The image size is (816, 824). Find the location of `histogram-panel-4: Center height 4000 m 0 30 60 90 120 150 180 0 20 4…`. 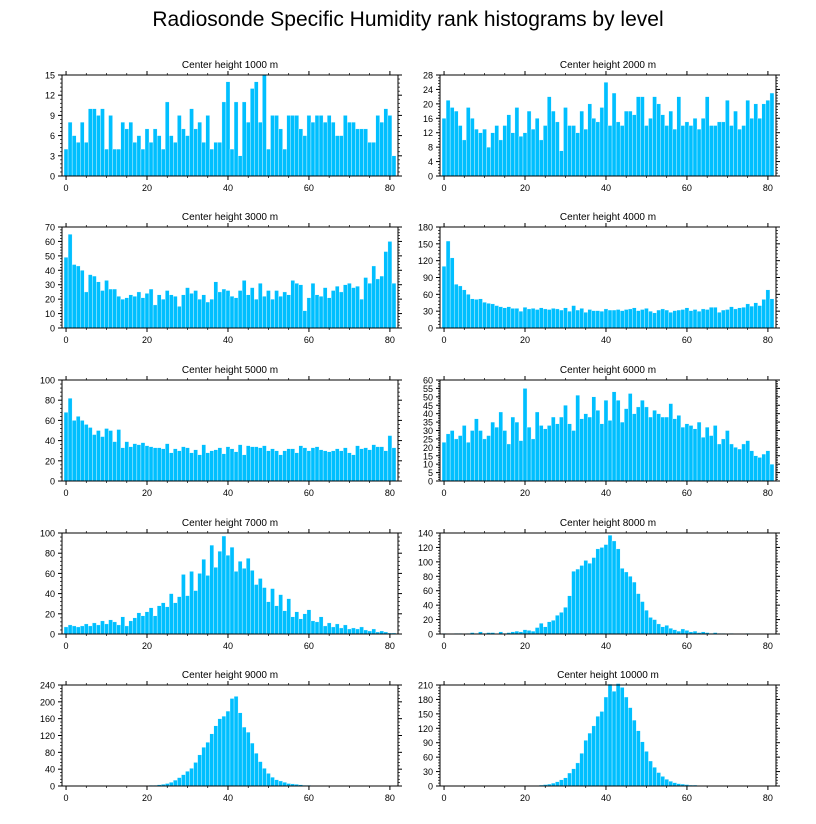

histogram-panel-4: Center height 4000 m 0 30 60 90 120 150 180 0 20 4… is located at coordinates (599, 278).